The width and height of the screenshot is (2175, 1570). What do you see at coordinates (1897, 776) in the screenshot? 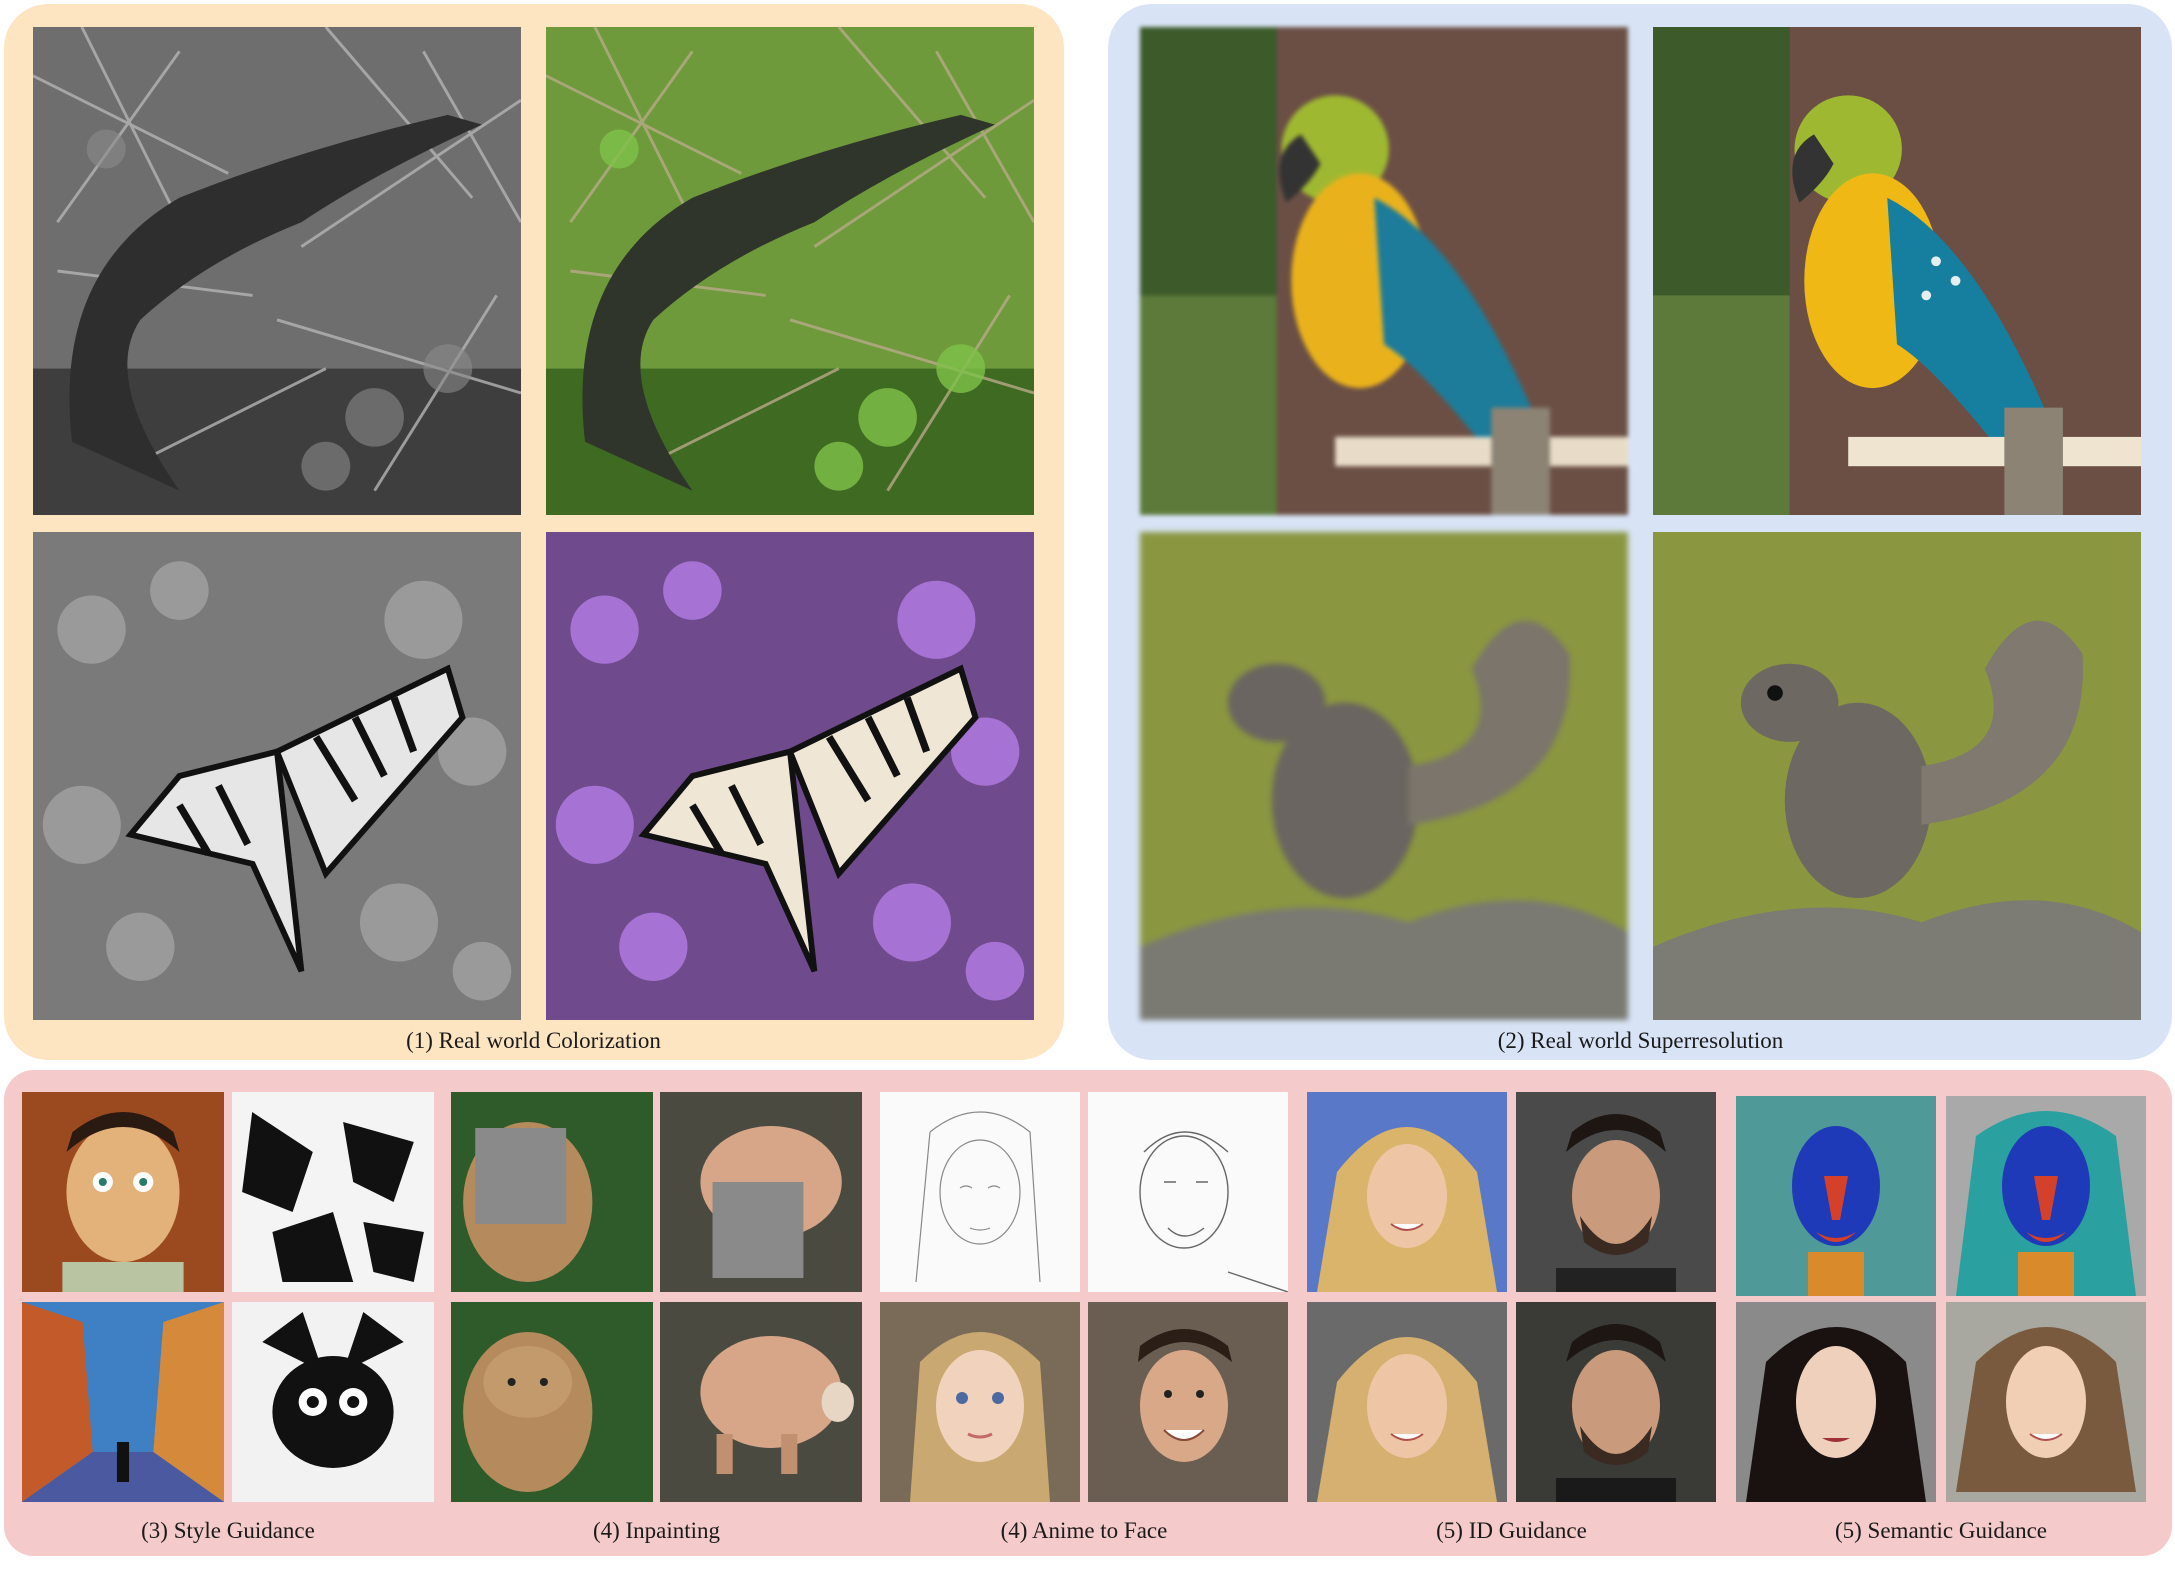
I see `squirrel-superresolved-image` at bounding box center [1897, 776].